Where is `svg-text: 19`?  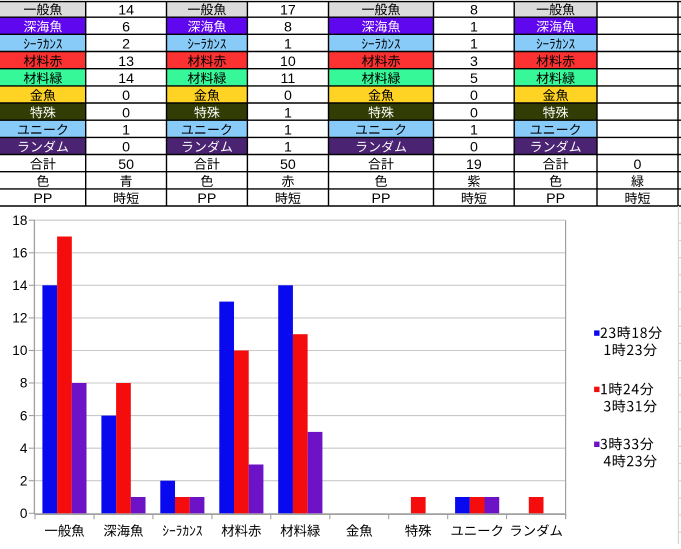
svg-text: 19 is located at coordinates (474, 165).